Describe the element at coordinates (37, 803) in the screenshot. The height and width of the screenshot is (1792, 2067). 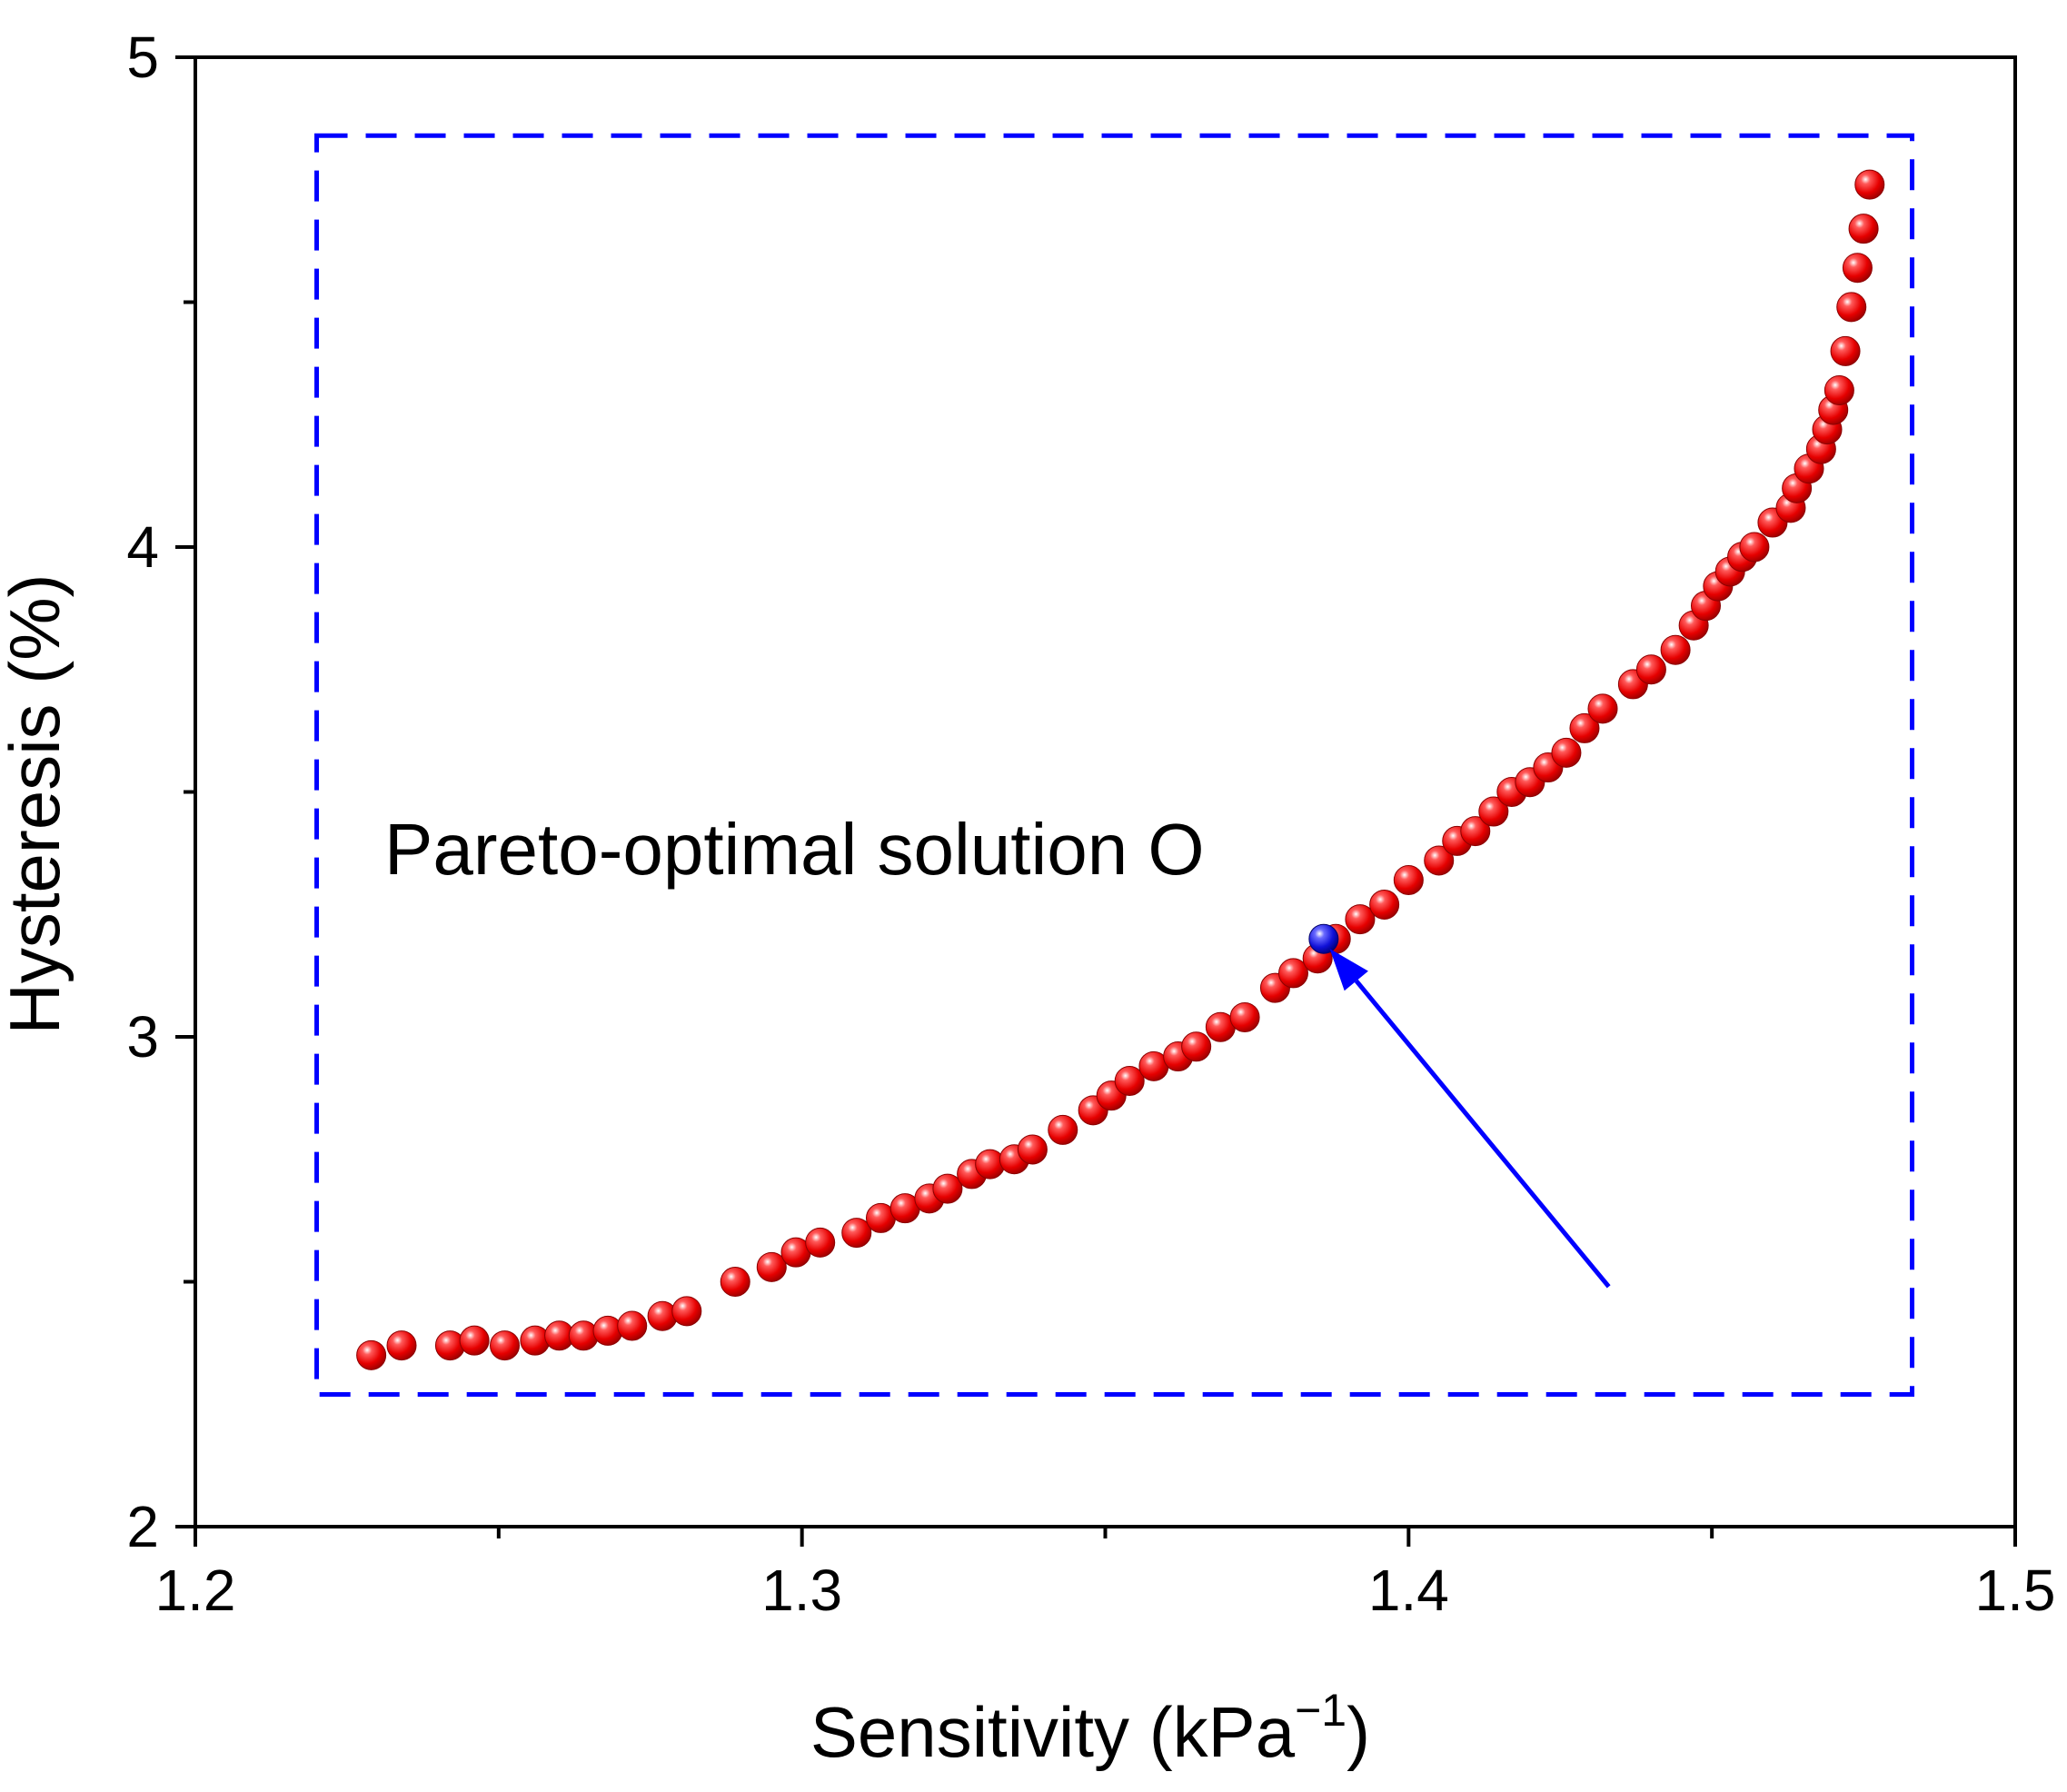
I see `y-axis-title: Hysteresis (%)` at that location.